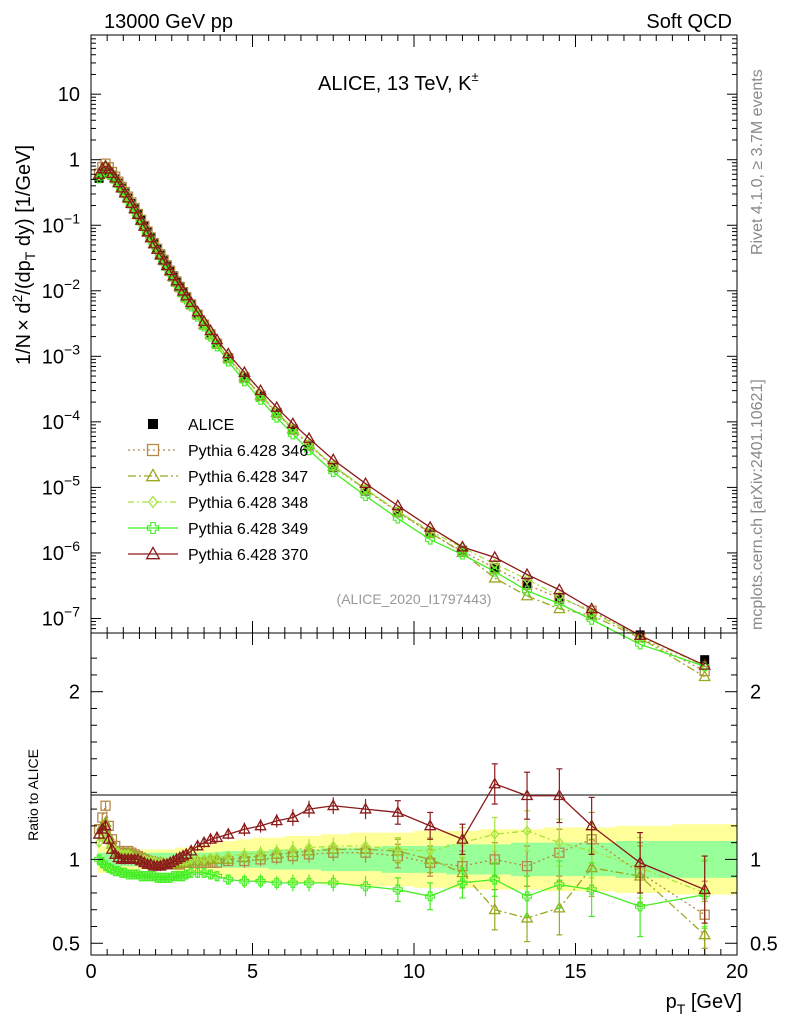 The width and height of the screenshot is (786, 1029). I want to click on ratio-ytick-label: 0.5, so click(66, 944).